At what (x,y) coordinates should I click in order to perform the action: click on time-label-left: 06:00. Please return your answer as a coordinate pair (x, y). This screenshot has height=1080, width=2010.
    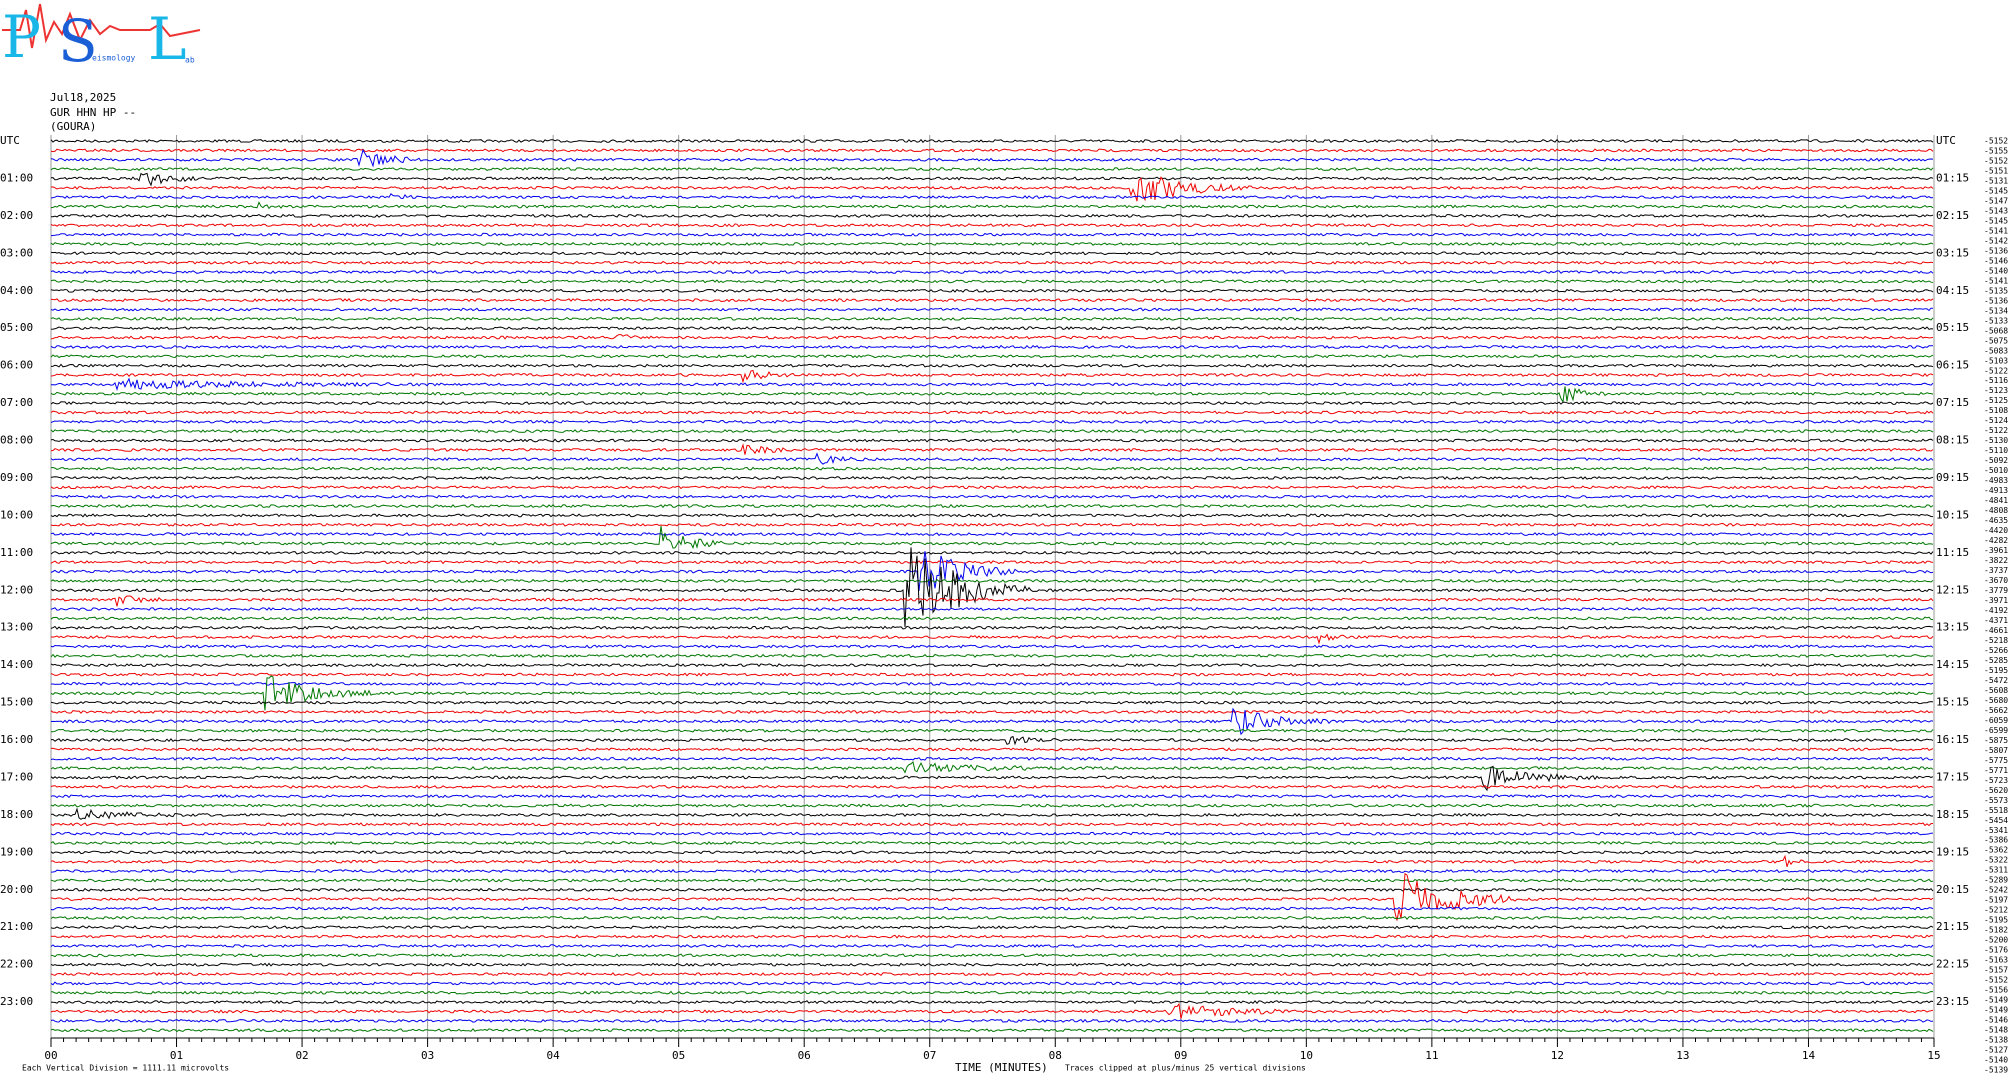
    Looking at the image, I should click on (16, 365).